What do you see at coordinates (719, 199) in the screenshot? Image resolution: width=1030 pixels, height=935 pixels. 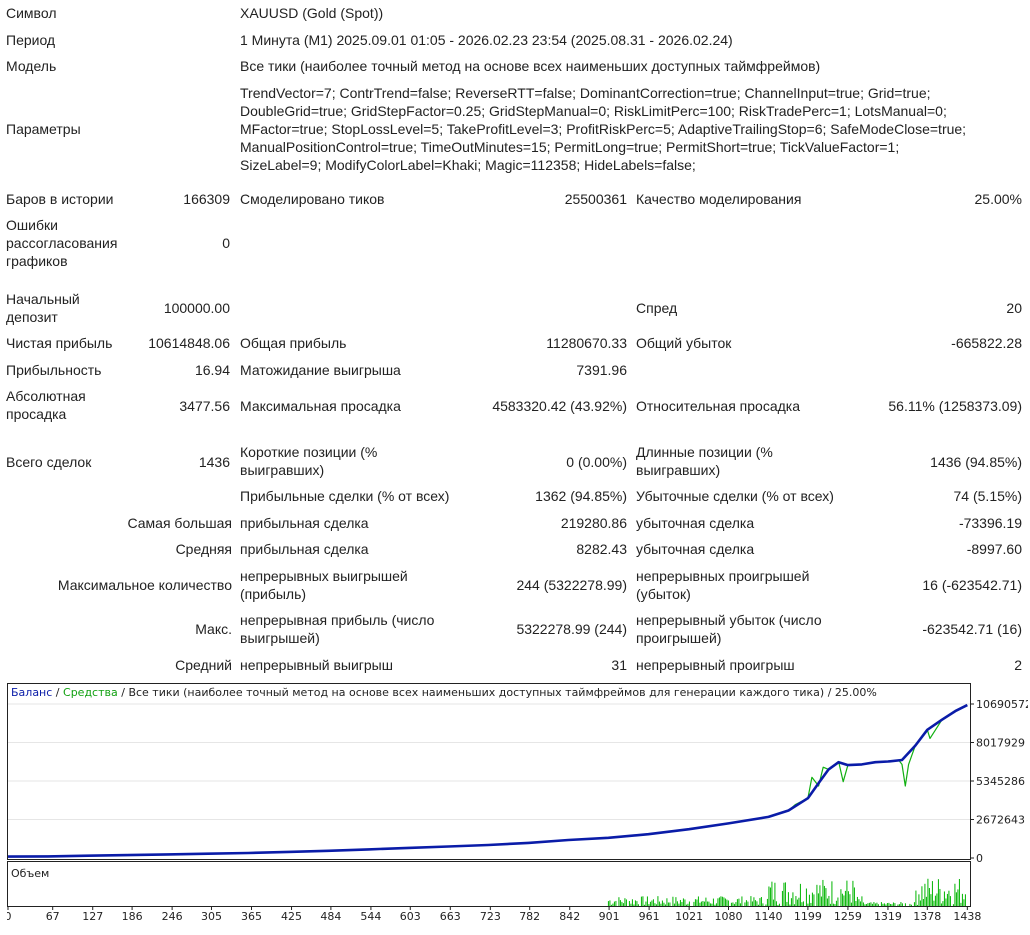 I see `quality-label: Качество моделирования` at bounding box center [719, 199].